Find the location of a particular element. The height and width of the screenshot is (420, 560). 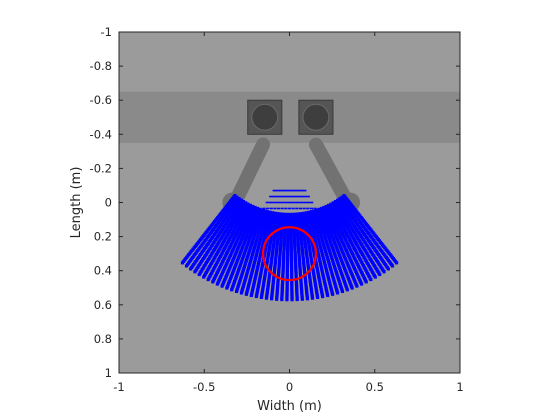

x-tick-label: -0.5 is located at coordinates (204, 387).